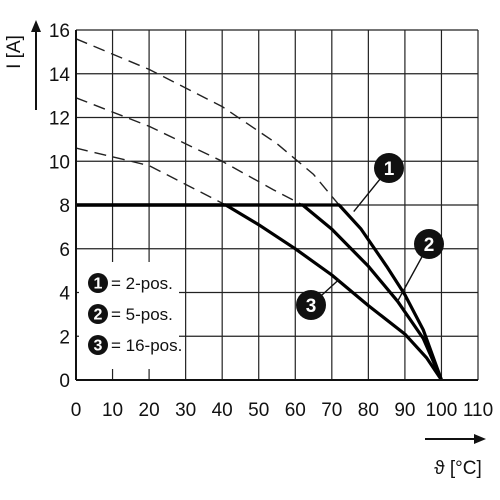  Describe the element at coordinates (64, 206) in the screenshot. I see `y-tick-label: 8` at that location.